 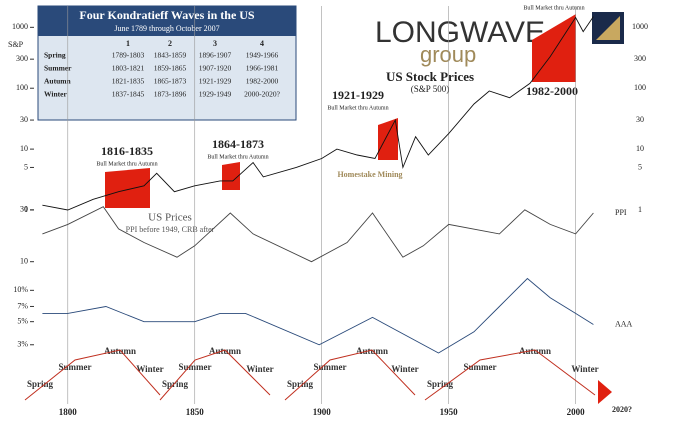 I want to click on logo-sub: group, so click(x=448, y=54).